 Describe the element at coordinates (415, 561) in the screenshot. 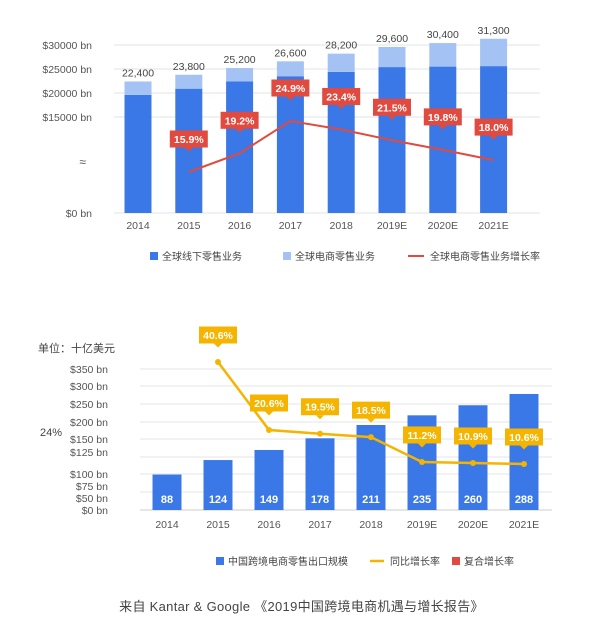

I see `legend-label-yoy: 同比增长率` at that location.